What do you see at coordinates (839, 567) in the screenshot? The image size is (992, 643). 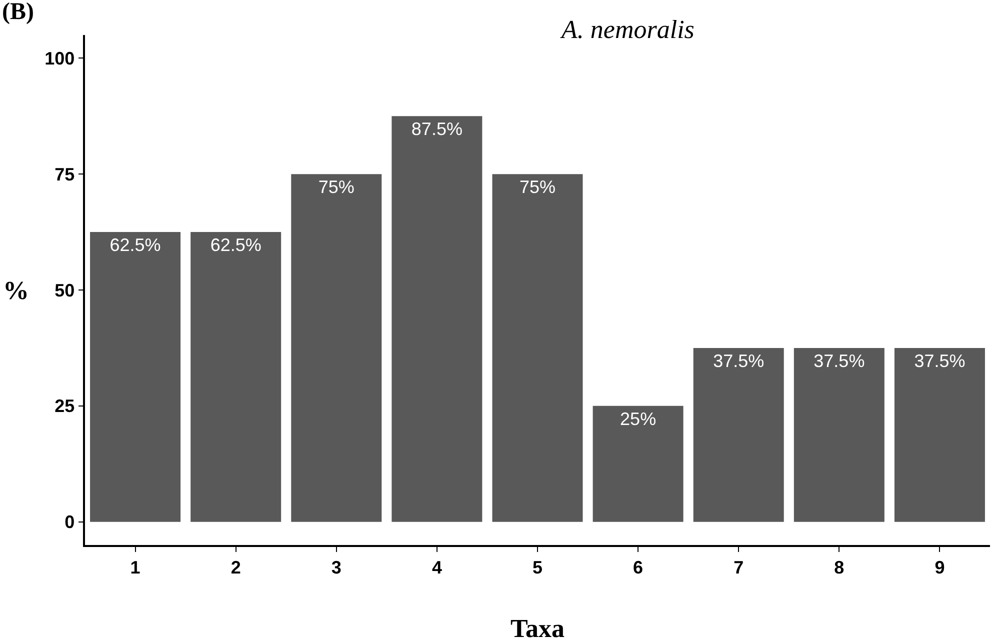 I see `x-tick-label: 8` at bounding box center [839, 567].